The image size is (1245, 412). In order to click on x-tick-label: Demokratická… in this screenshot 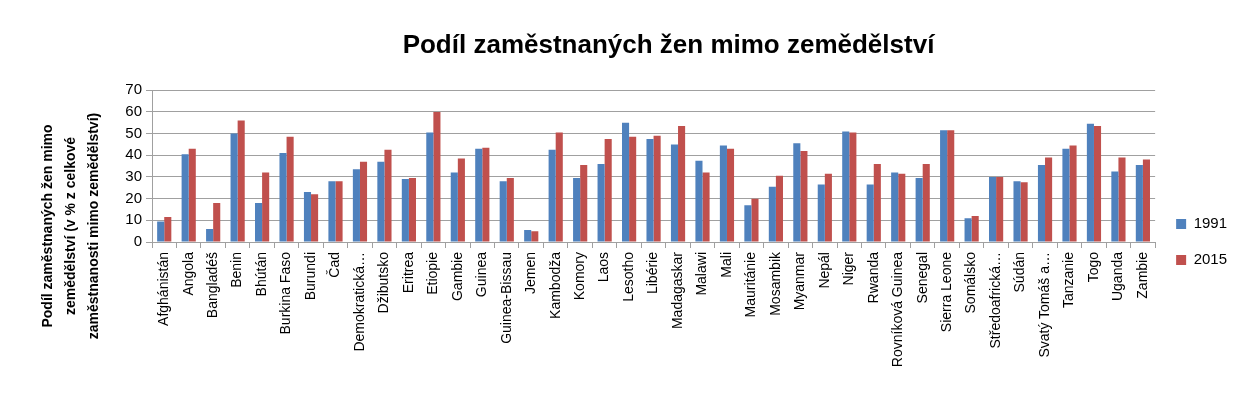, I will do `click(358, 302)`.